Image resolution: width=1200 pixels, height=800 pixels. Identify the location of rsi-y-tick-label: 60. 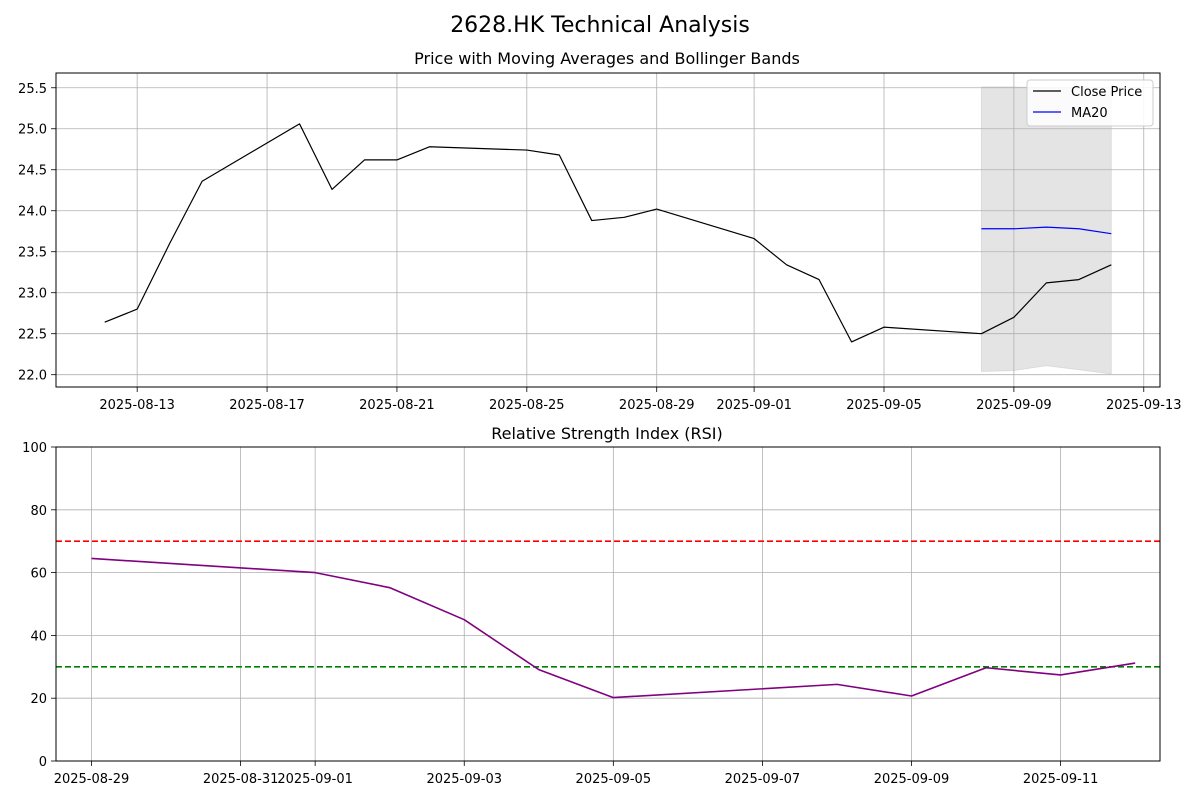
(38, 574).